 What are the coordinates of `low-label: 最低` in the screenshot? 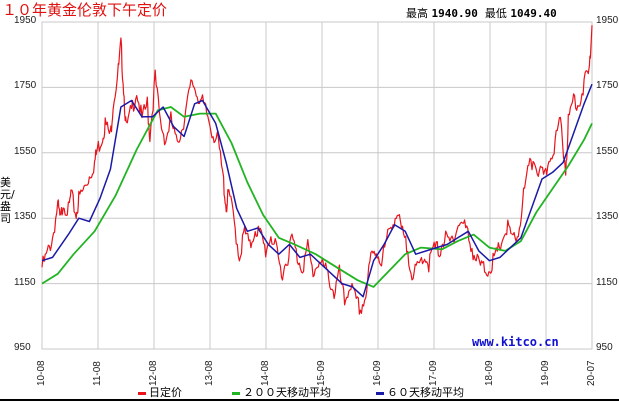 It's located at (495, 13).